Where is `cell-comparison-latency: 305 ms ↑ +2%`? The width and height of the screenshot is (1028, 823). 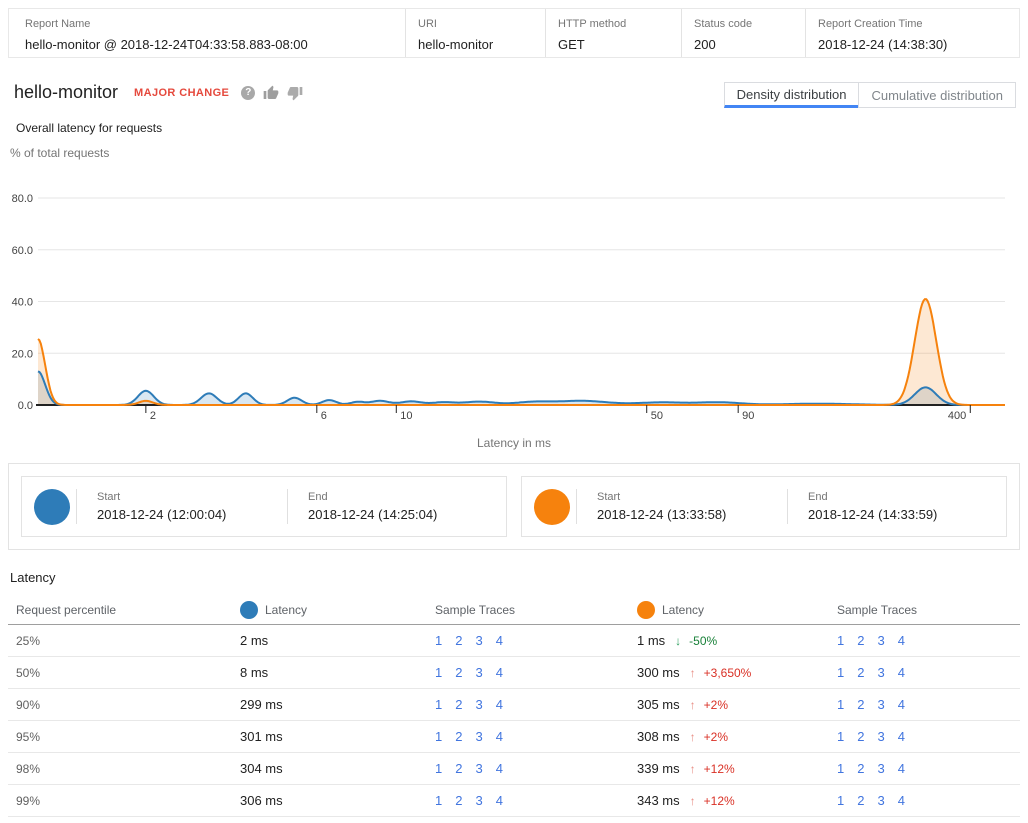
cell-comparison-latency: 305 ms ↑ +2% is located at coordinates (737, 704).